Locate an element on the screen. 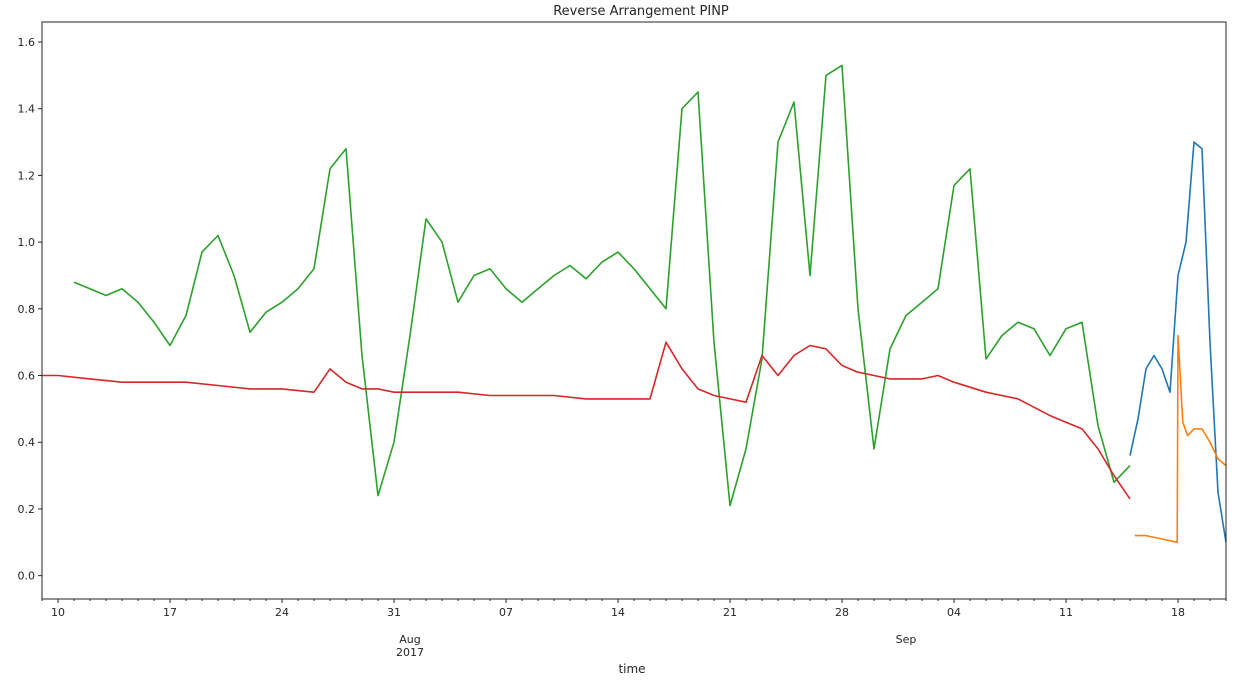  x-tick-label: 17 is located at coordinates (170, 612).